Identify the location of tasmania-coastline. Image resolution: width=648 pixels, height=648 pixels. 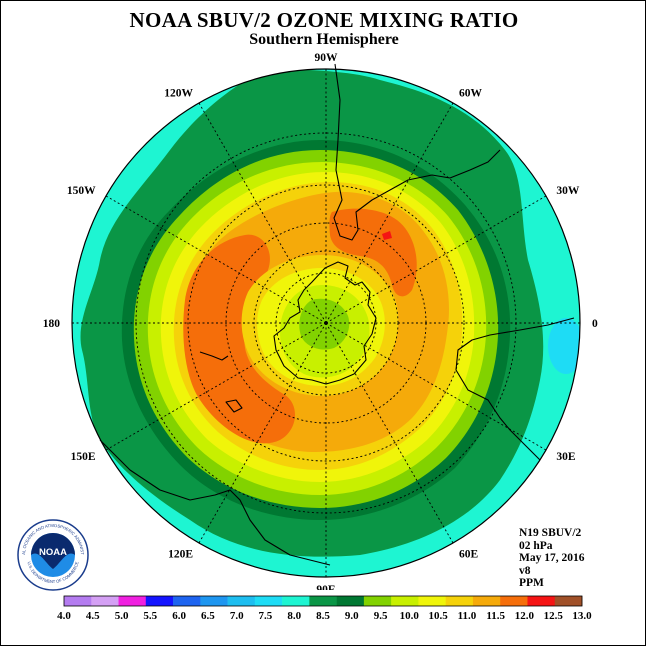
(234, 406).